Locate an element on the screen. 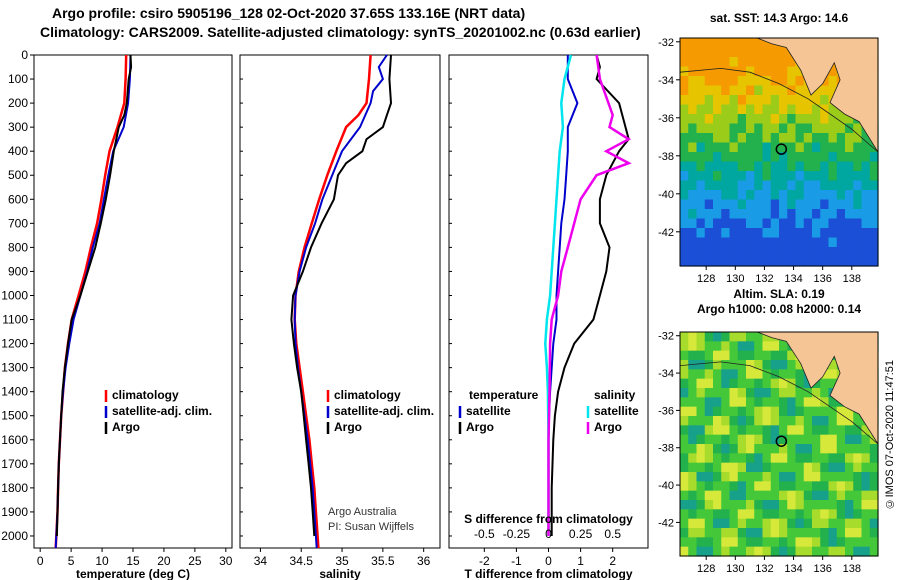 The width and height of the screenshot is (900, 580). y-tick-label: 1500 is located at coordinates (14, 416).